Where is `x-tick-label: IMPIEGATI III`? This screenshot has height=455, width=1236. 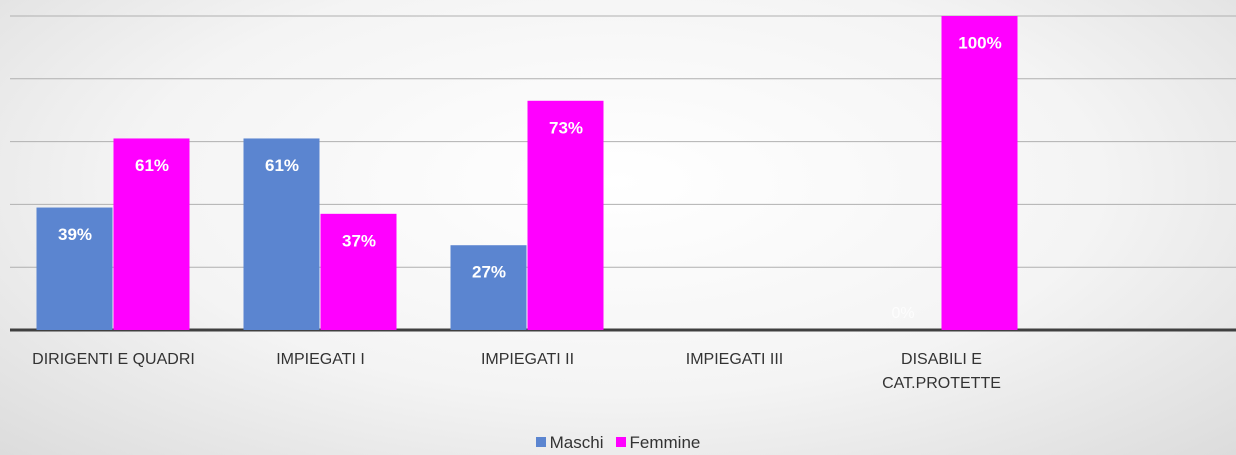 x-tick-label: IMPIEGATI III is located at coordinates (734, 359).